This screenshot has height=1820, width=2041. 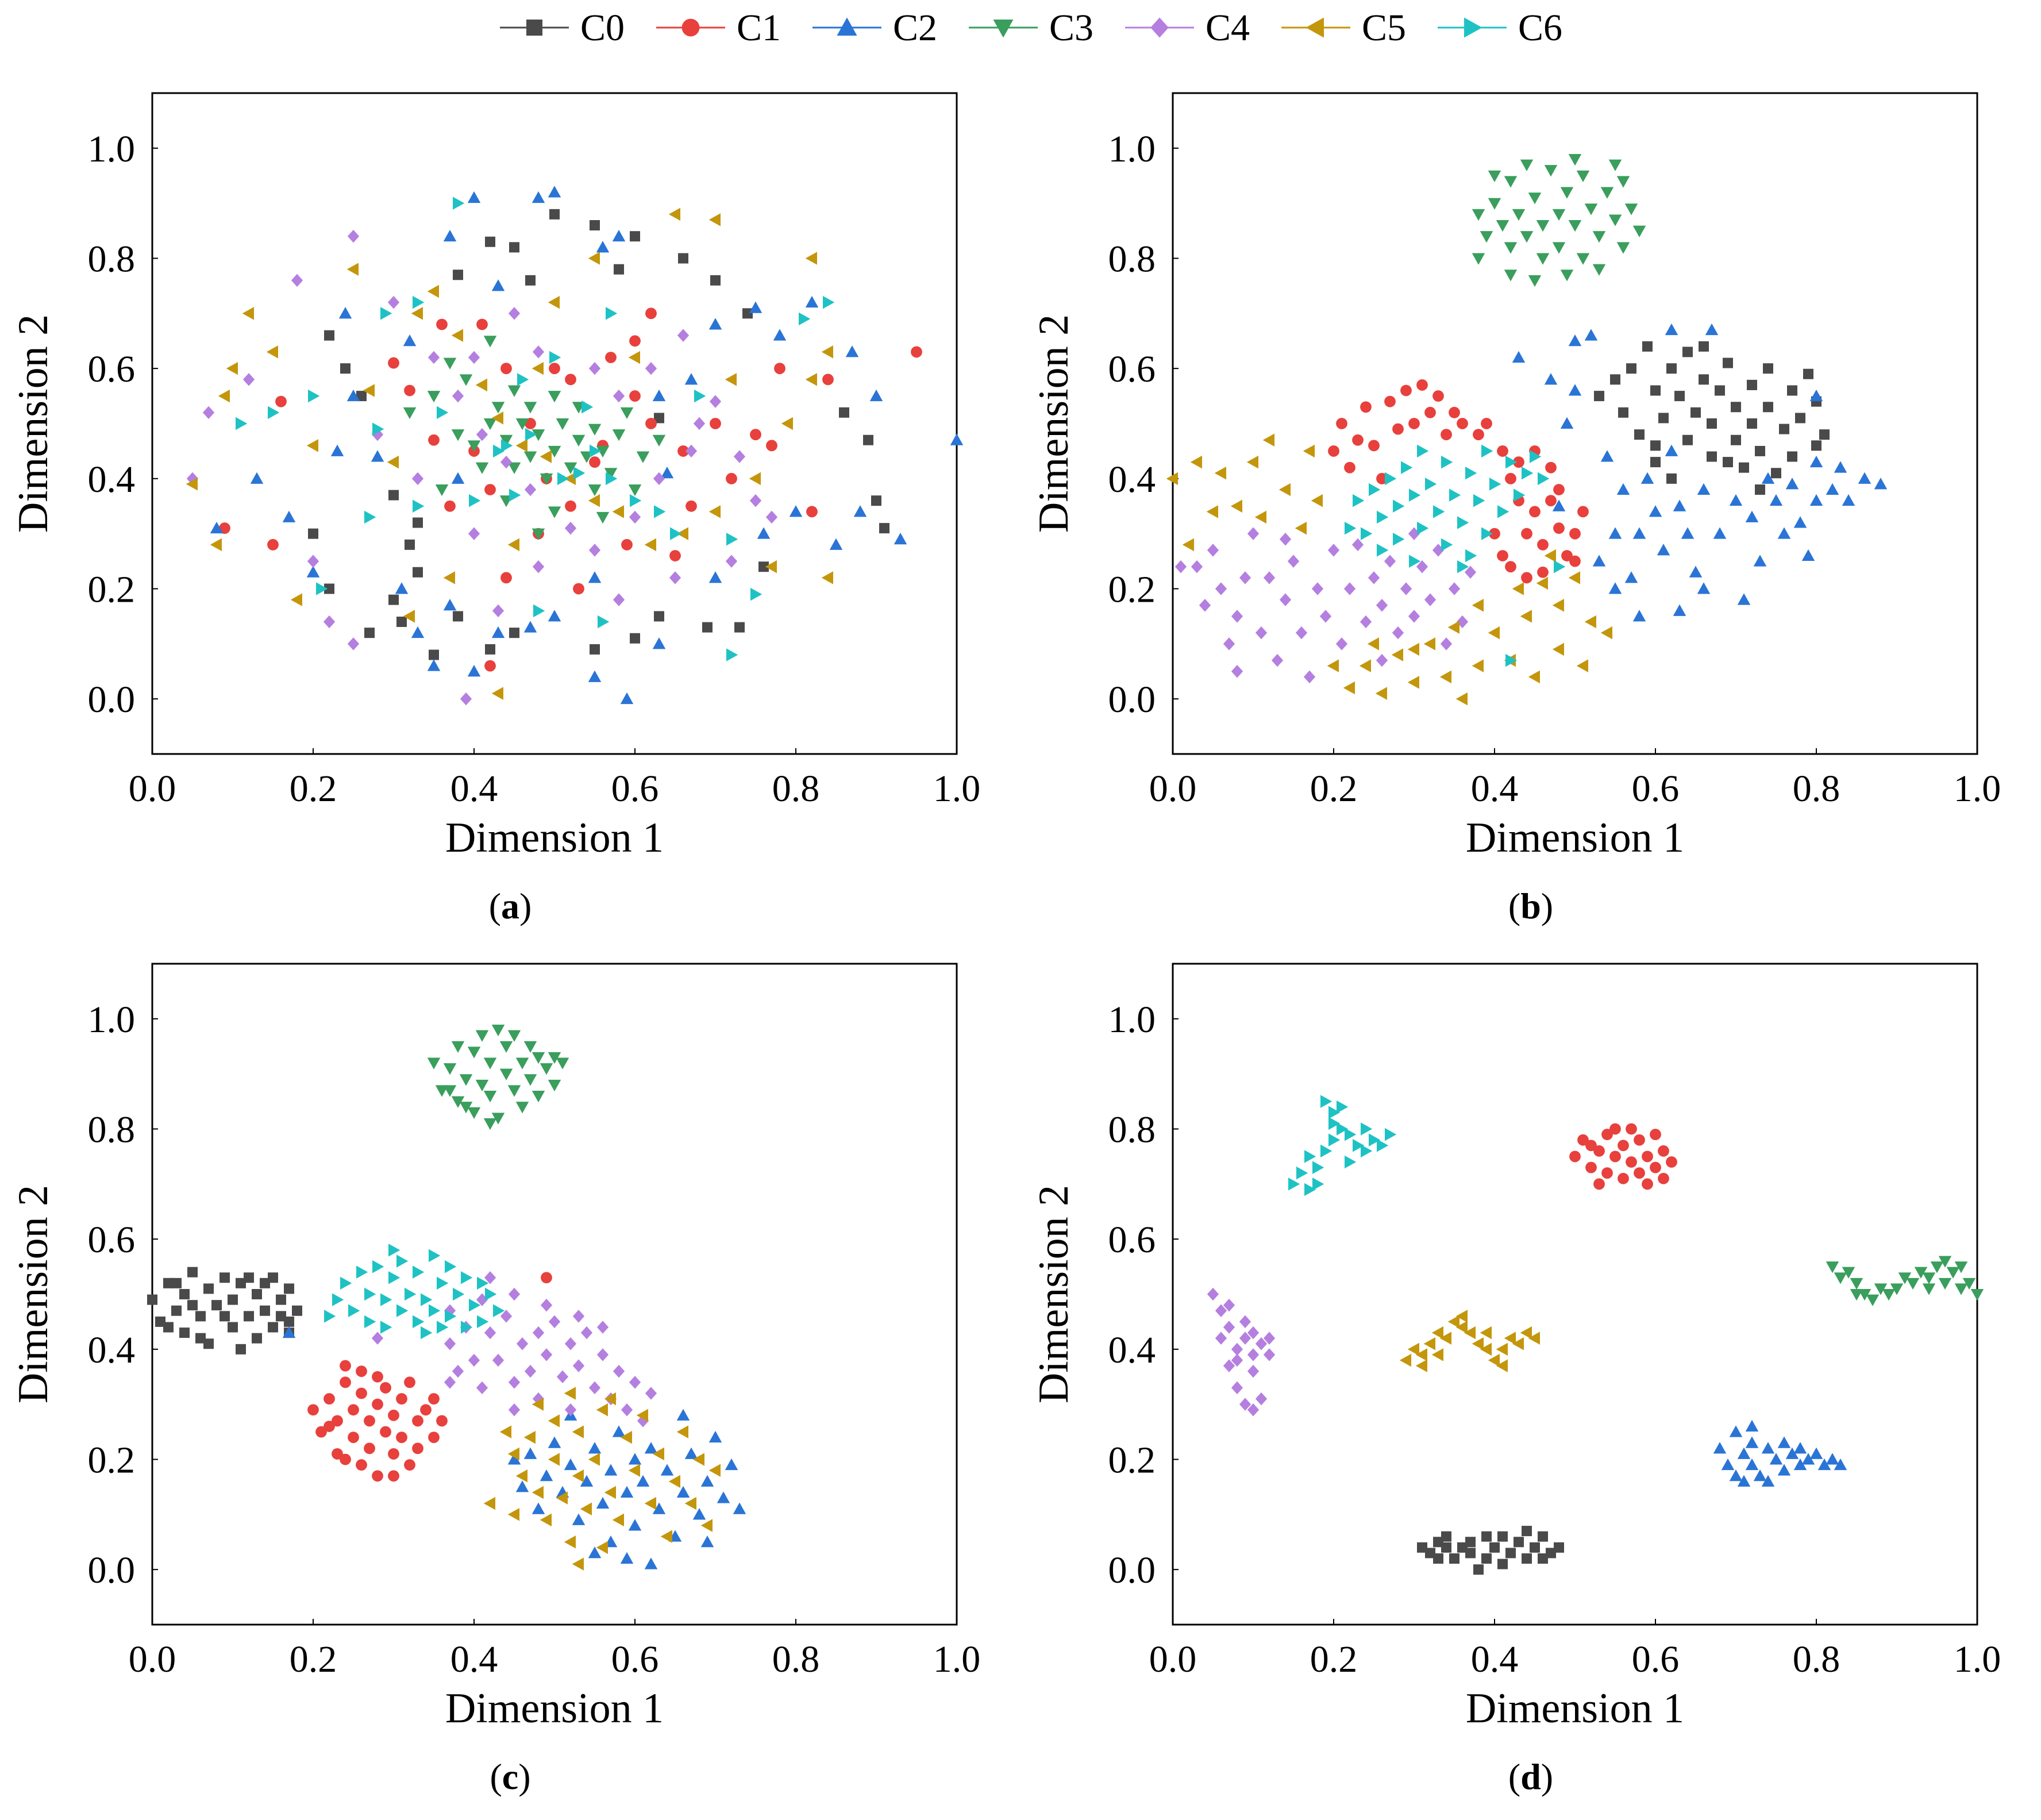 What do you see at coordinates (1132, 1461) in the screenshot?
I see `y-tick-label: 0.2` at bounding box center [1132, 1461].